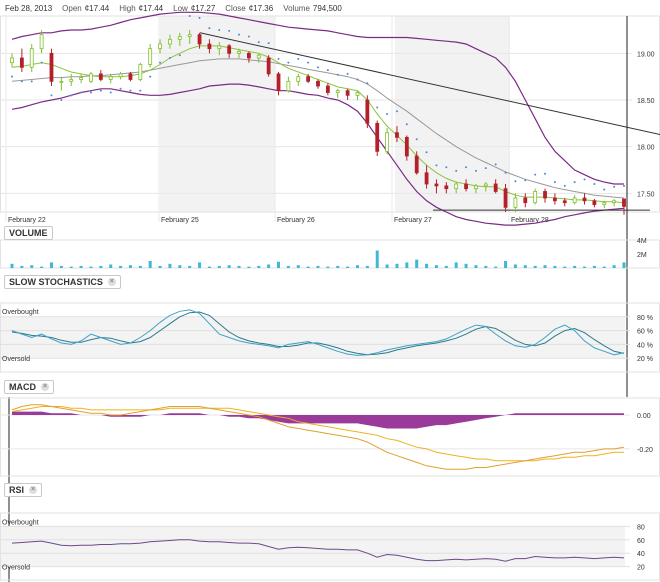  Describe the element at coordinates (23, 490) in the screenshot. I see `rsi-panel-tag: RSI ×` at that location.